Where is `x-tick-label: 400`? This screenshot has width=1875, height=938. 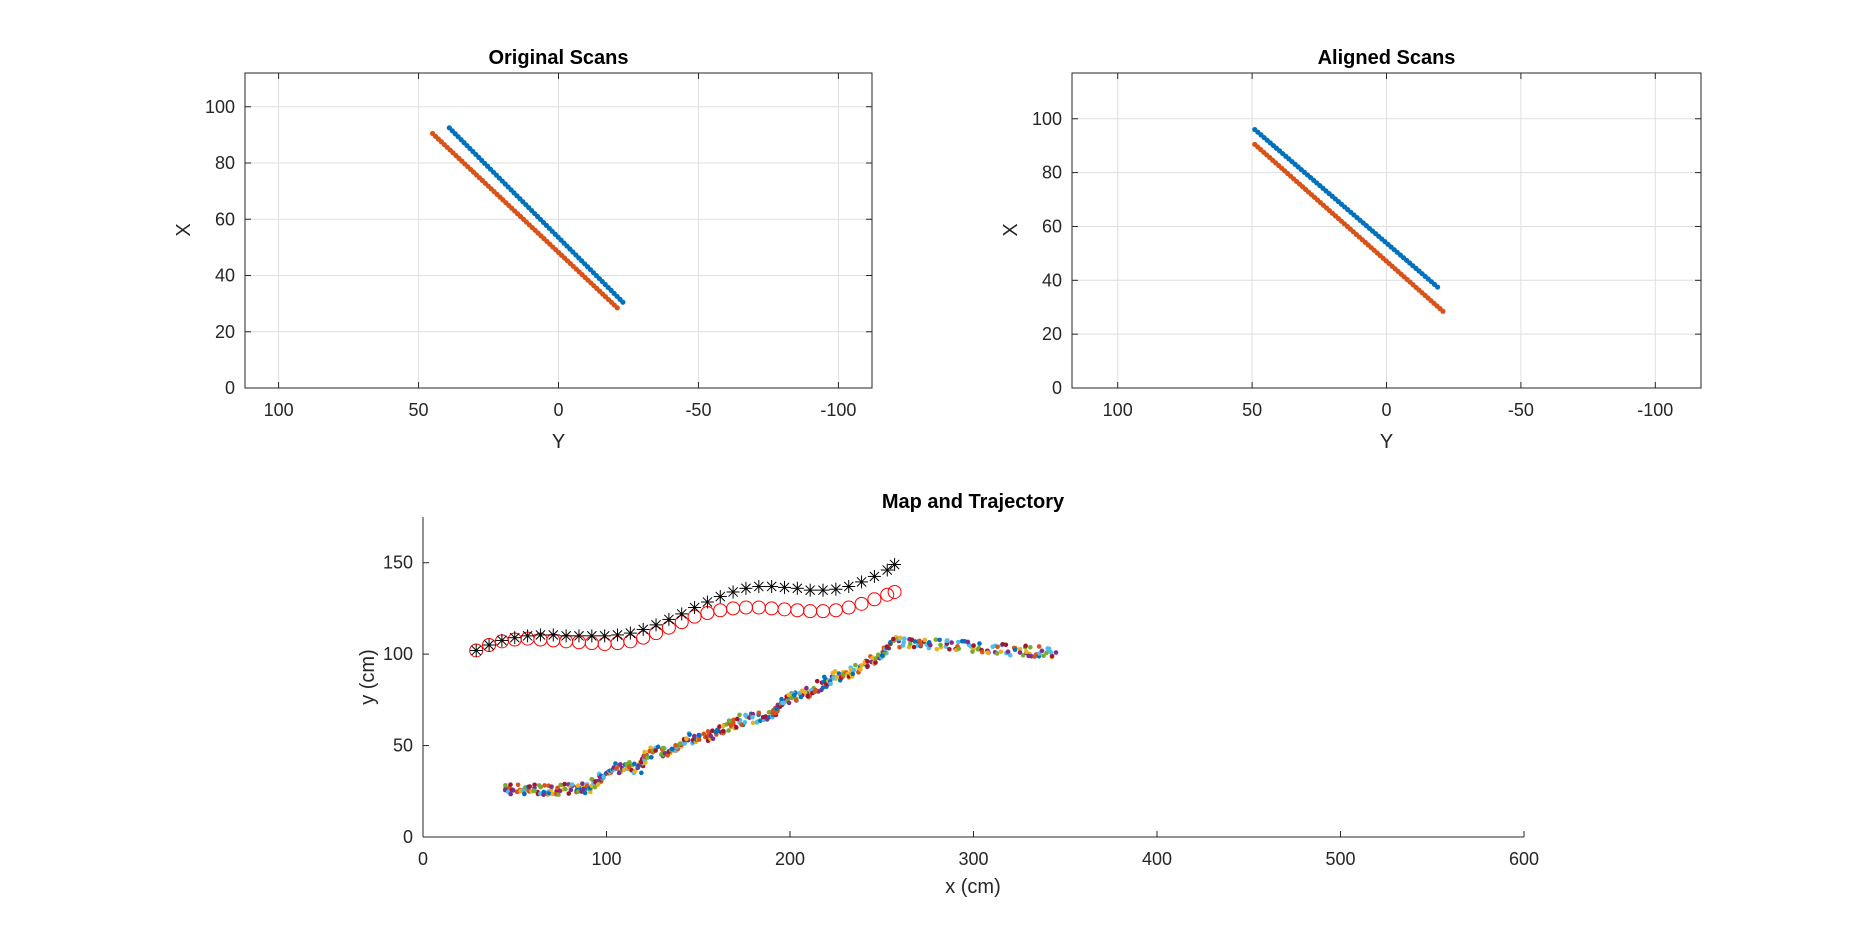 x-tick-label: 400 is located at coordinates (1157, 859).